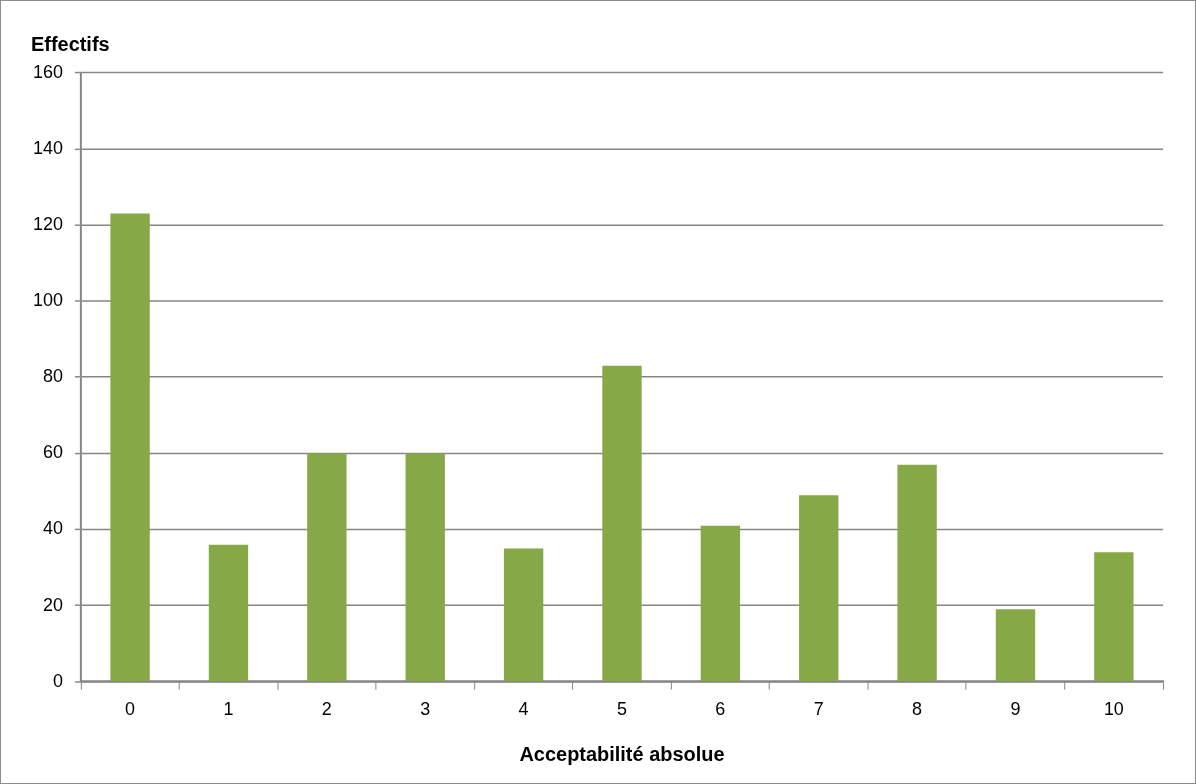  Describe the element at coordinates (52, 376) in the screenshot. I see `y-tick-label: 80` at that location.